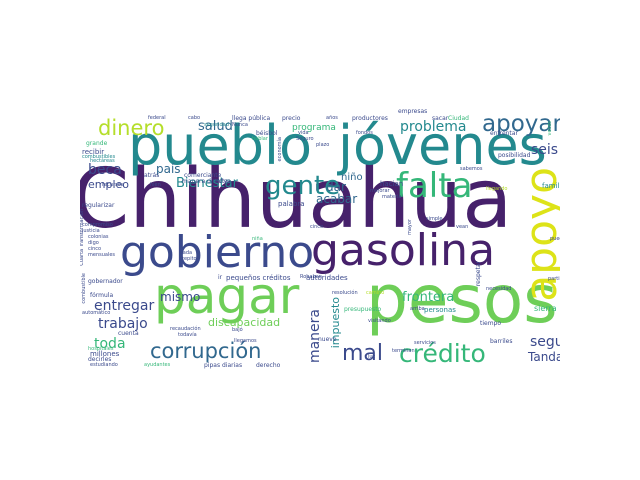 Image resolution: width=640 pixels, height=480 pixels. What do you see at coordinates (545, 342) in the screenshot?
I see `word-seguir: seguir` at bounding box center [545, 342].